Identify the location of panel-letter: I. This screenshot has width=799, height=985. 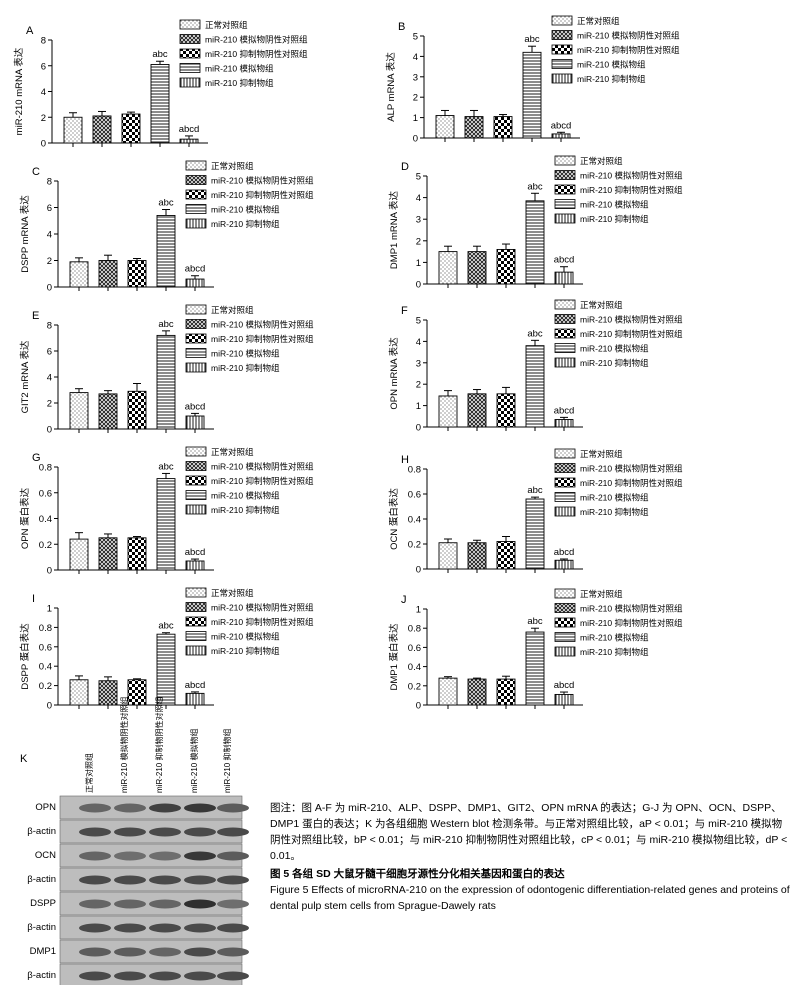
(33, 599).